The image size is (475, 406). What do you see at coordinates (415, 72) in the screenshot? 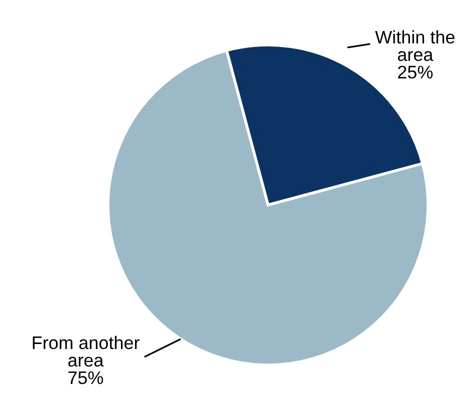
I see `data-label: 25%` at bounding box center [415, 72].